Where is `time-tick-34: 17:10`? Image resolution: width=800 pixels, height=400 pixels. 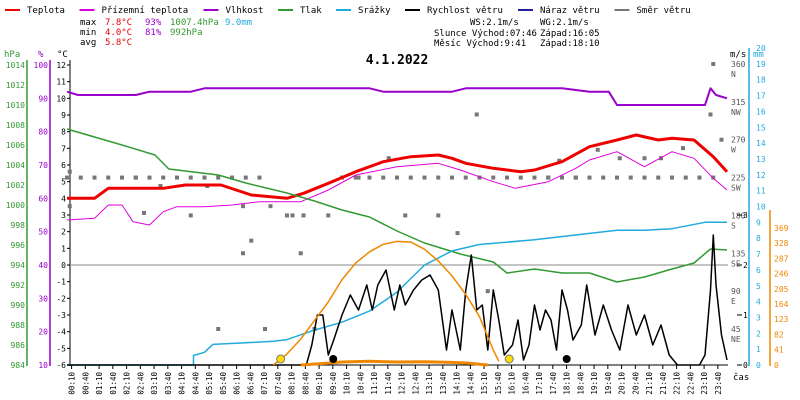
time-tick-34: 17:10 is located at coordinates (539, 383).